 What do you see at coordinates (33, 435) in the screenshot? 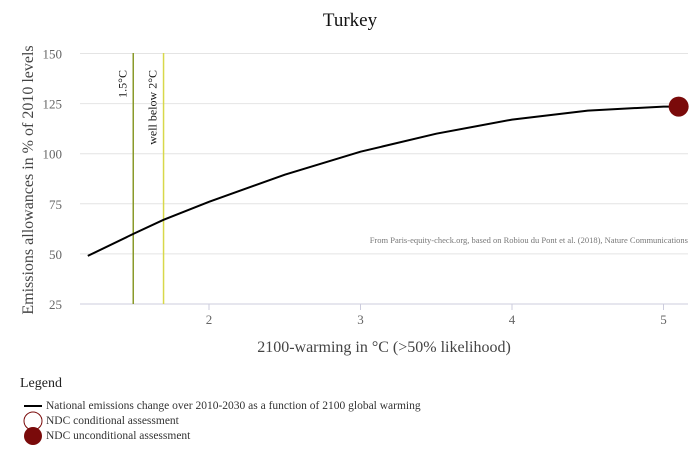
I see `filled-circle-icon` at bounding box center [33, 435].